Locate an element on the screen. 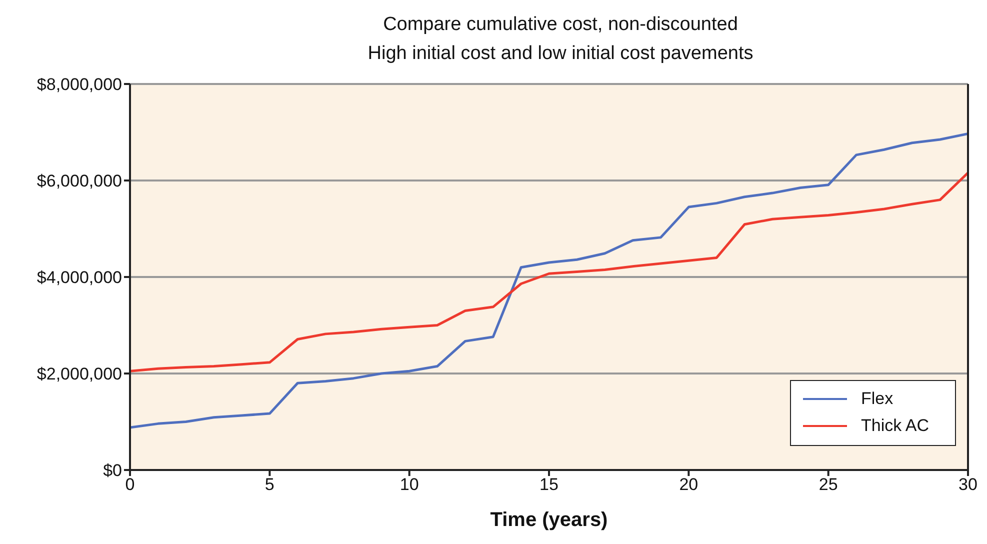 The image size is (987, 544). x-tick-label: 5 is located at coordinates (269, 484).